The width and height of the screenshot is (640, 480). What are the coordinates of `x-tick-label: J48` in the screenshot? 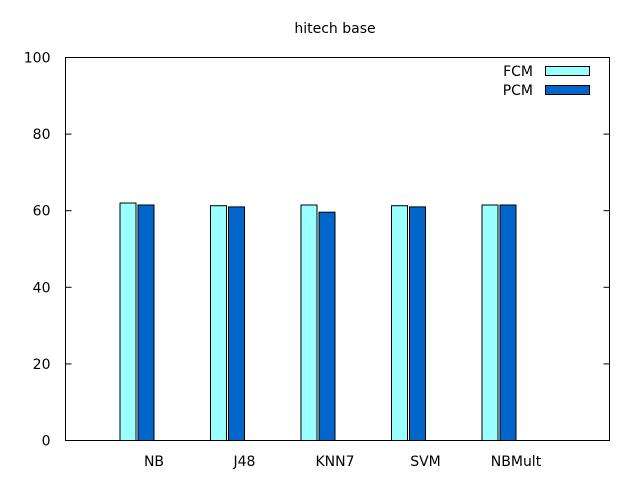 It's located at (244, 462).